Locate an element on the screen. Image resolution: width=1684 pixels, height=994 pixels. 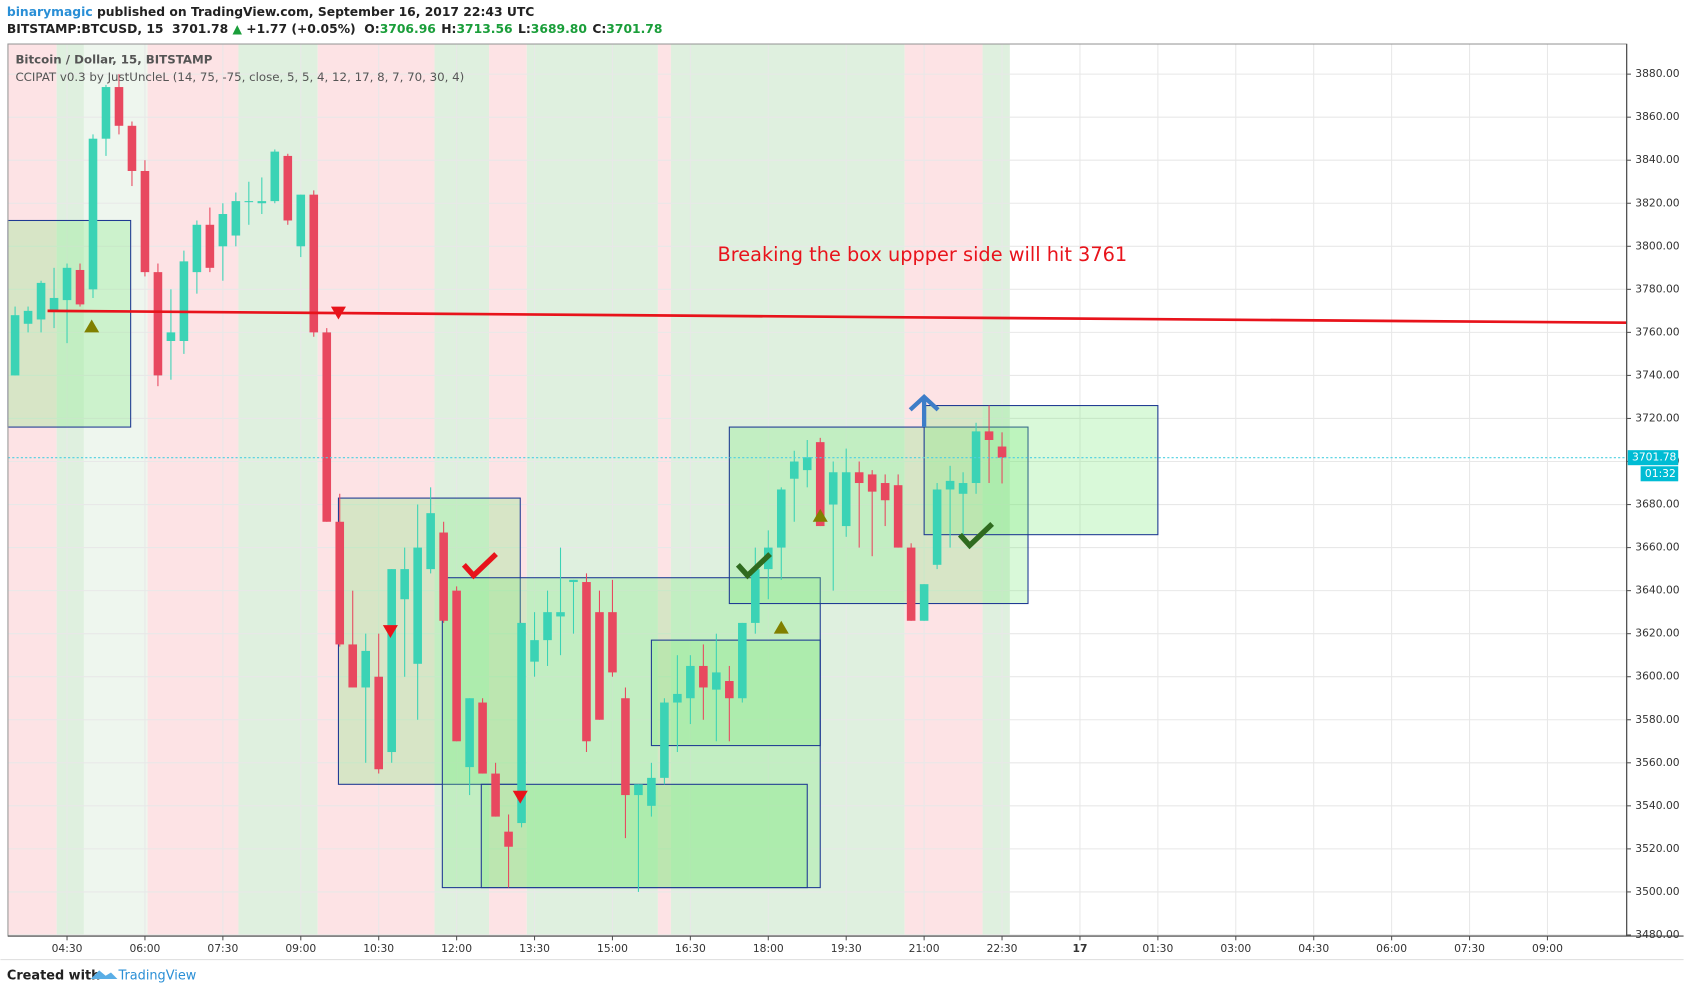
y-tick-label: 3860.00 is located at coordinates (1657, 116).